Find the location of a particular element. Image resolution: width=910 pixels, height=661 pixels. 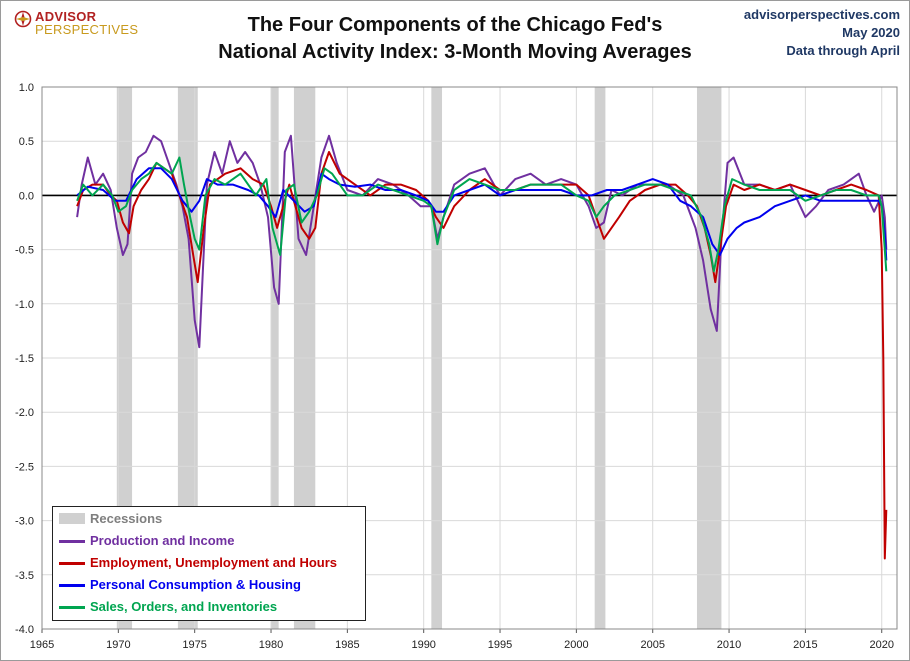

y-tick-label-0: 1.0 is located at coordinates (26, 88).